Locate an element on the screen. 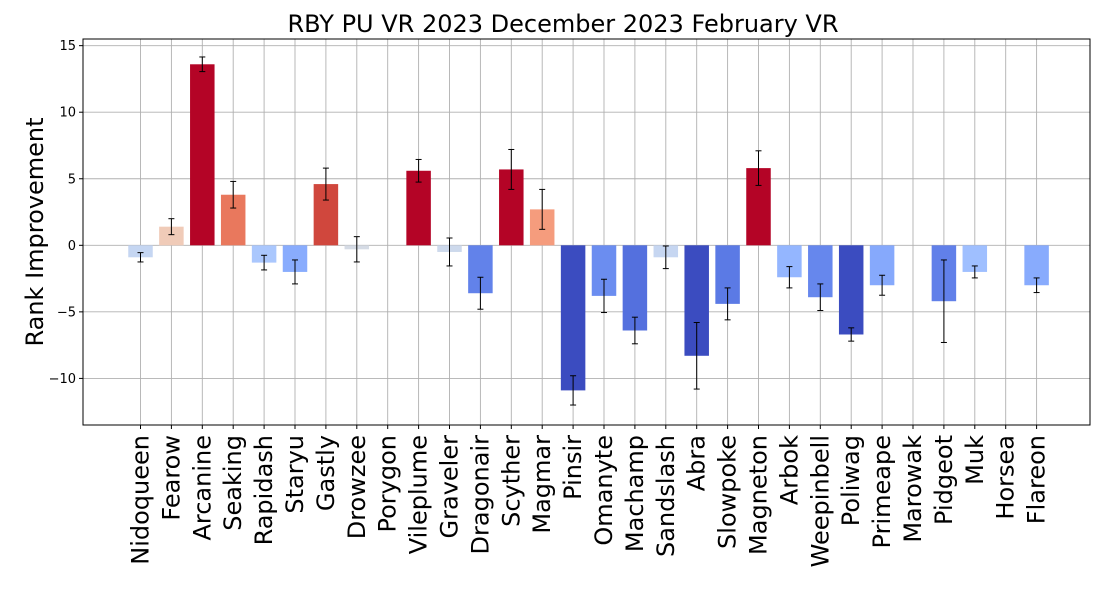 Image resolution: width=1100 pixels, height=592 pixels. y-tick-label: −5 is located at coordinates (66, 312).